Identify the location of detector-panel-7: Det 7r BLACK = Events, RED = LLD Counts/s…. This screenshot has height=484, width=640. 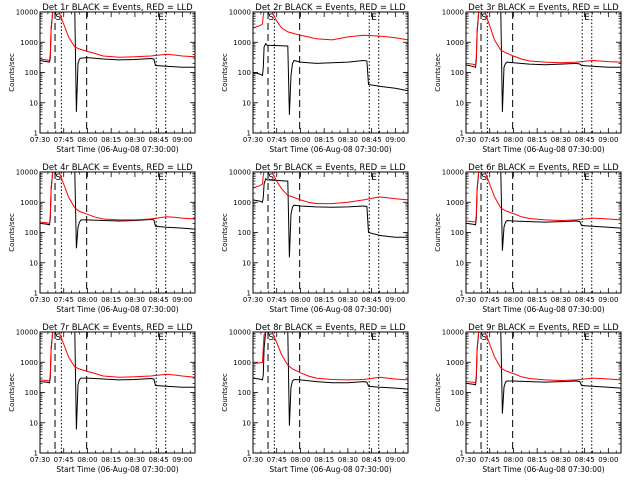
(102, 398).